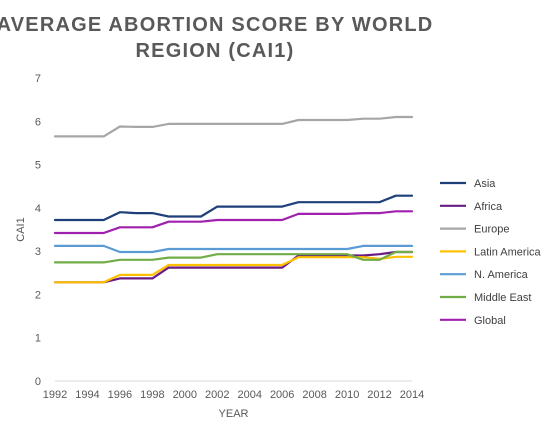 Image resolution: width=555 pixels, height=441 pixels. I want to click on y-tick-label: 6, so click(38, 122).